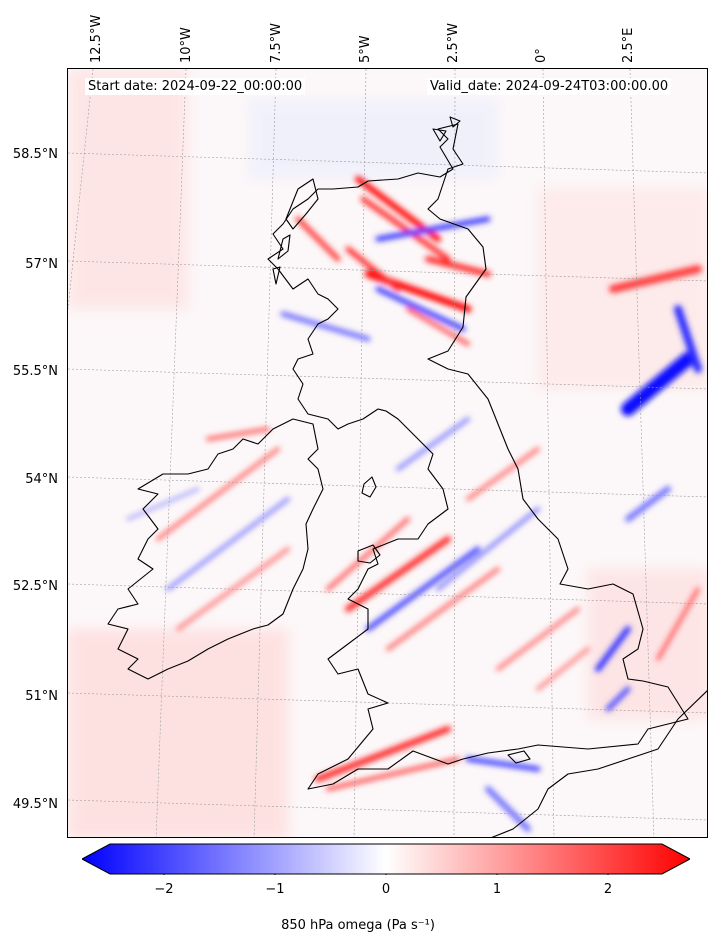  What do you see at coordinates (497, 889) in the screenshot?
I see `colorbar-tick-1: 1` at bounding box center [497, 889].